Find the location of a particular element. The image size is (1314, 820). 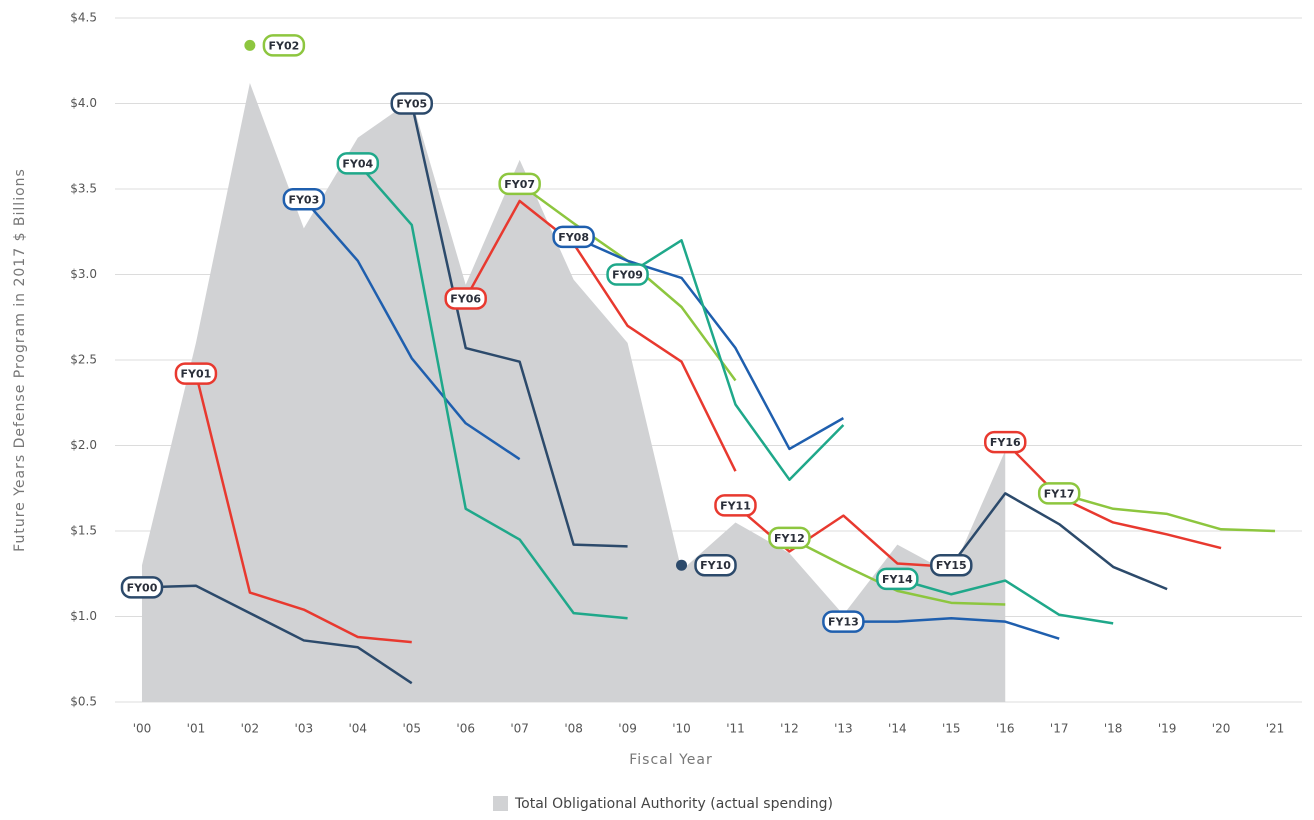

series-label: FY00 is located at coordinates (142, 587).